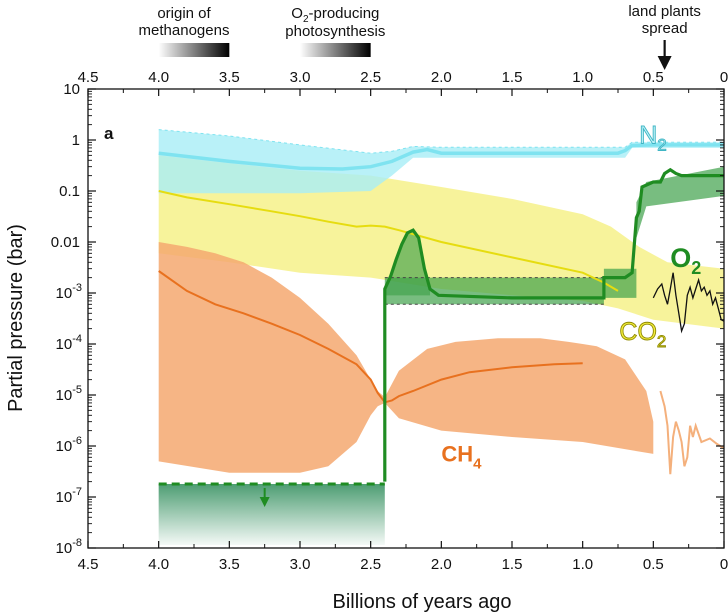 The width and height of the screenshot is (728, 614). I want to click on x-tick-label-top: 0, so click(724, 77).